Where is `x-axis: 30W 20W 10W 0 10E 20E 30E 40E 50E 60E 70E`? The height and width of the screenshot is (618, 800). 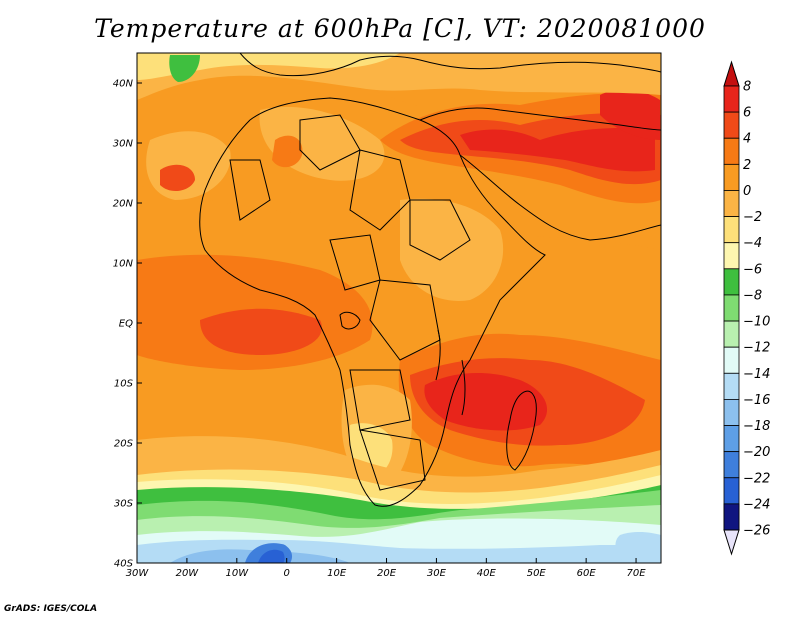 x-axis: 30W 20W 10W 0 10E 20E 30E 40E 50E 60E 70E is located at coordinates (386, 568).